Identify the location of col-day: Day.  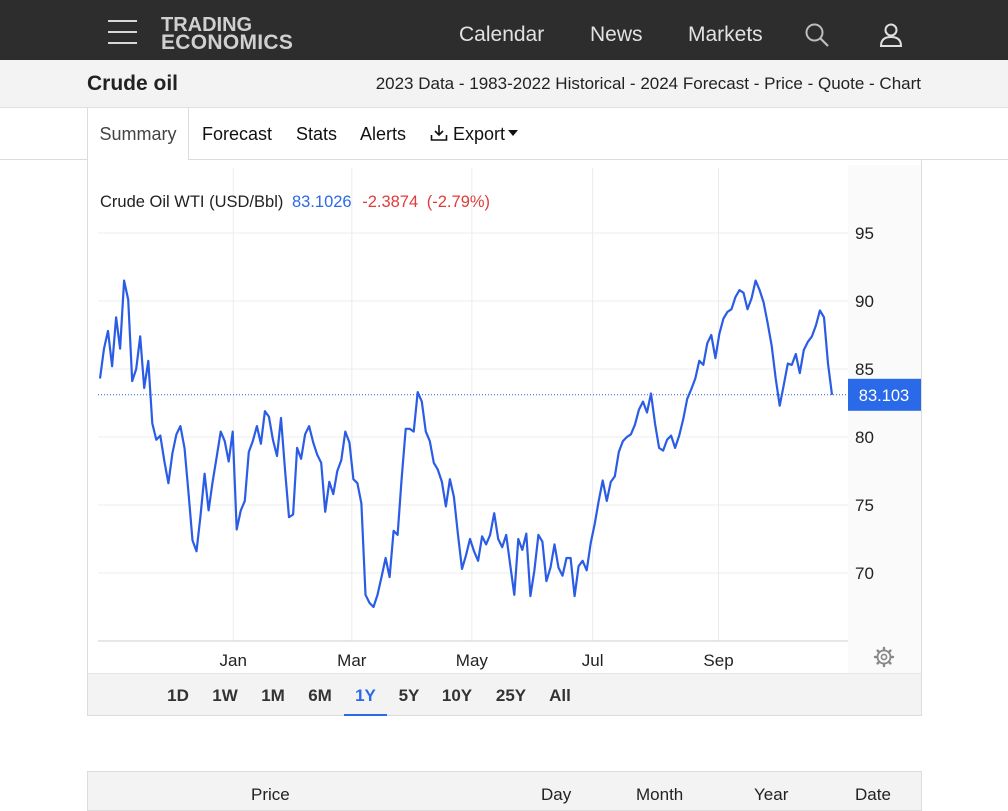
(556, 794).